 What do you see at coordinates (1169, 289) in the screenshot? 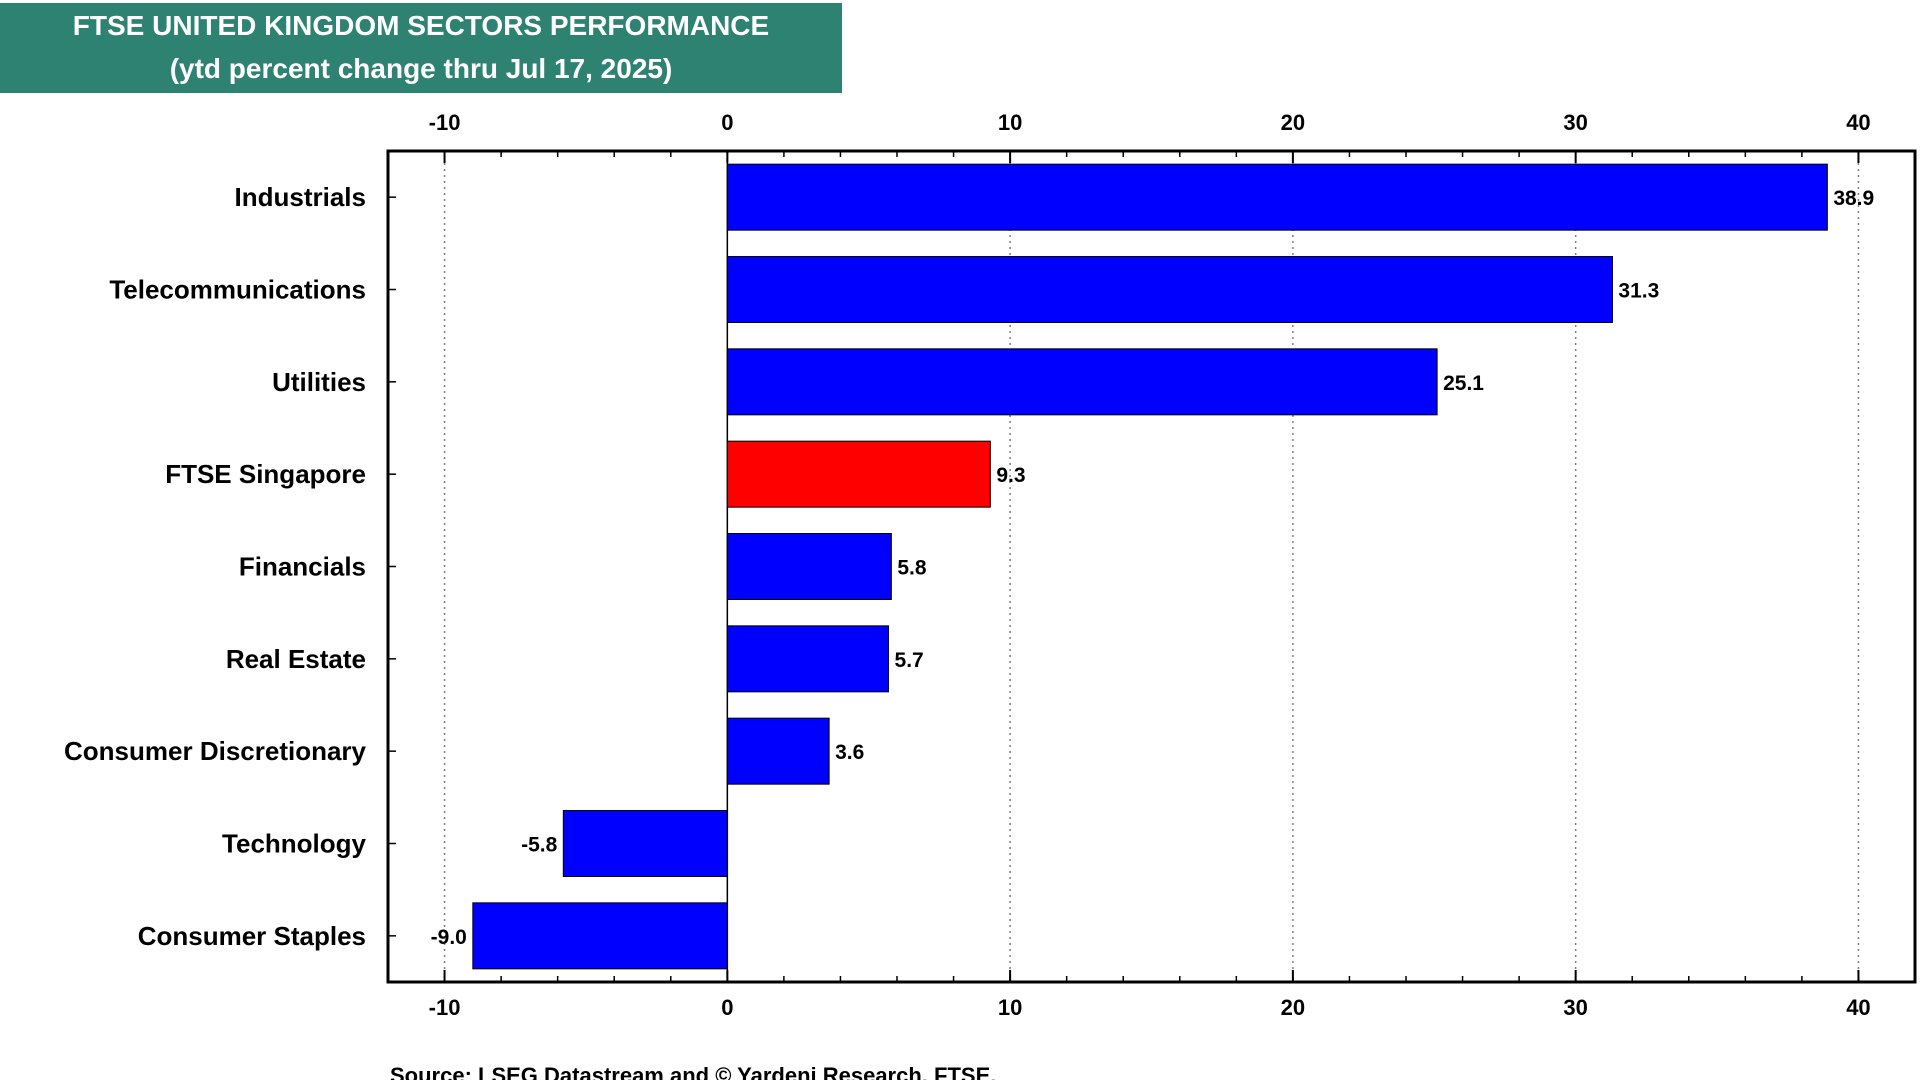
I see `bar-telecommunications` at bounding box center [1169, 289].